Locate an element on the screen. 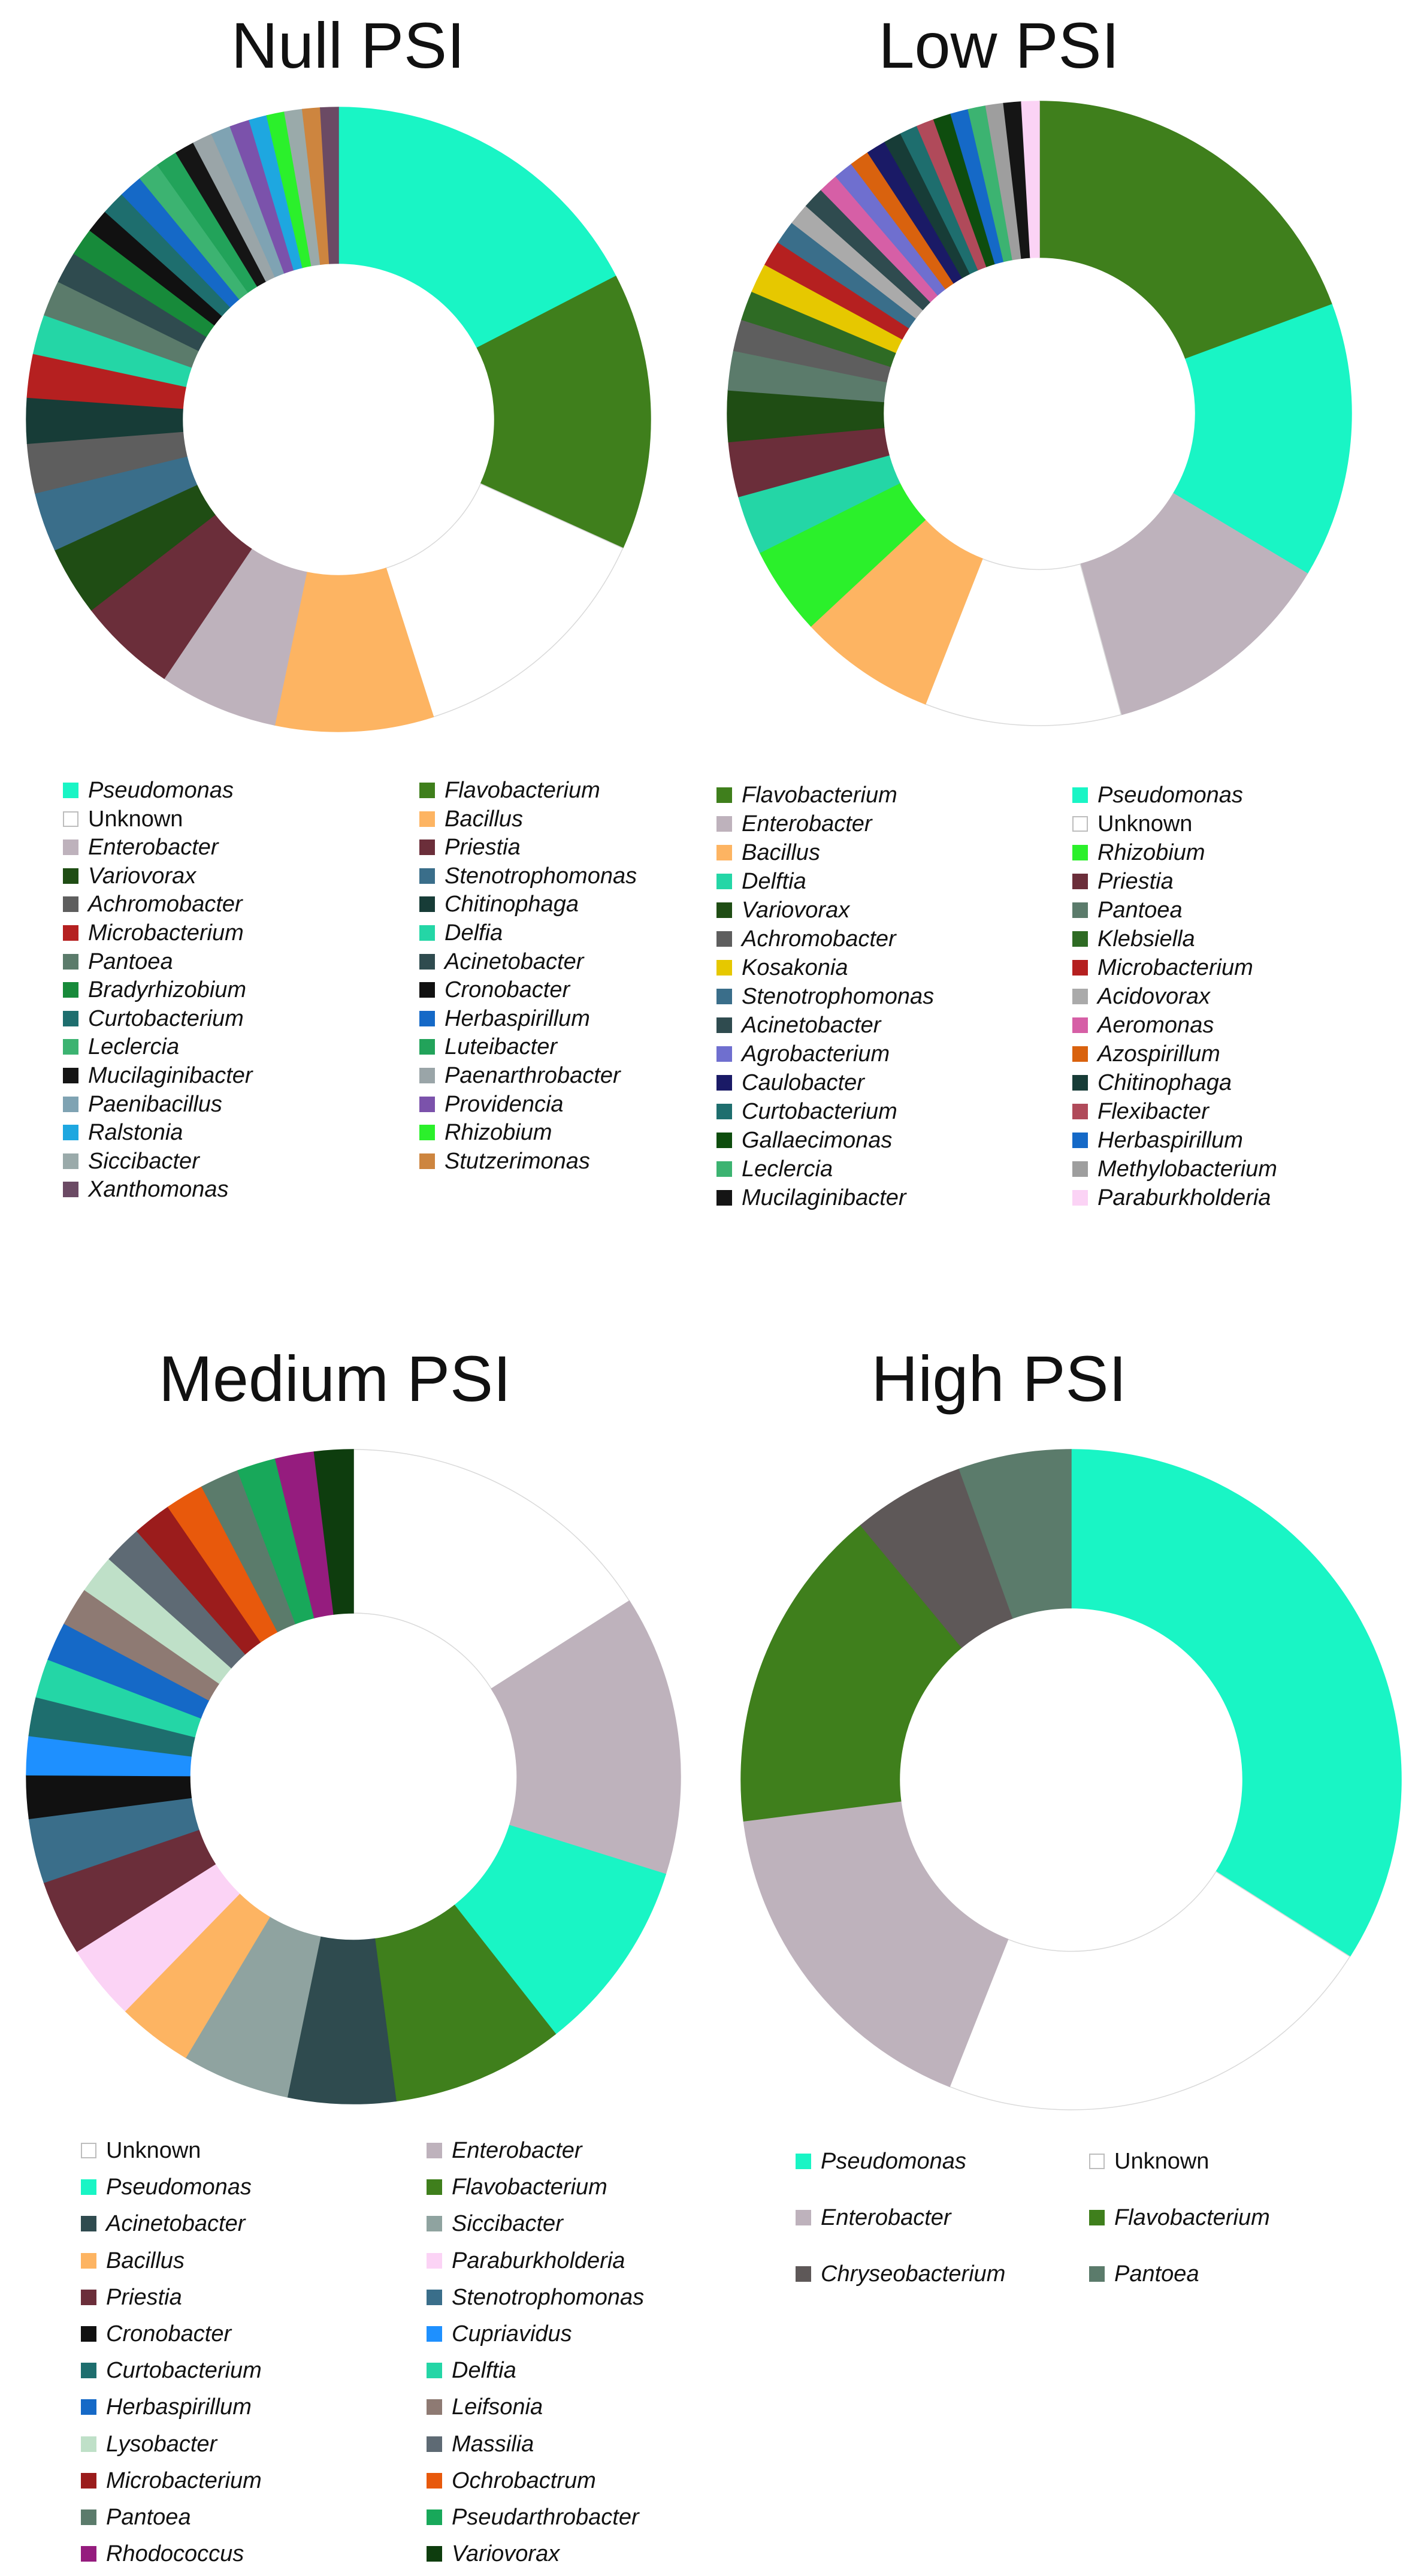  legend-label: Flexibacter is located at coordinates (1153, 1111).